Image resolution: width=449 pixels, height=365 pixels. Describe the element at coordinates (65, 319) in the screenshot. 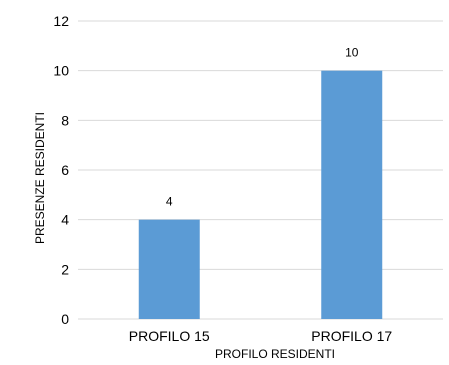

I see `y-tick-label: 0` at that location.